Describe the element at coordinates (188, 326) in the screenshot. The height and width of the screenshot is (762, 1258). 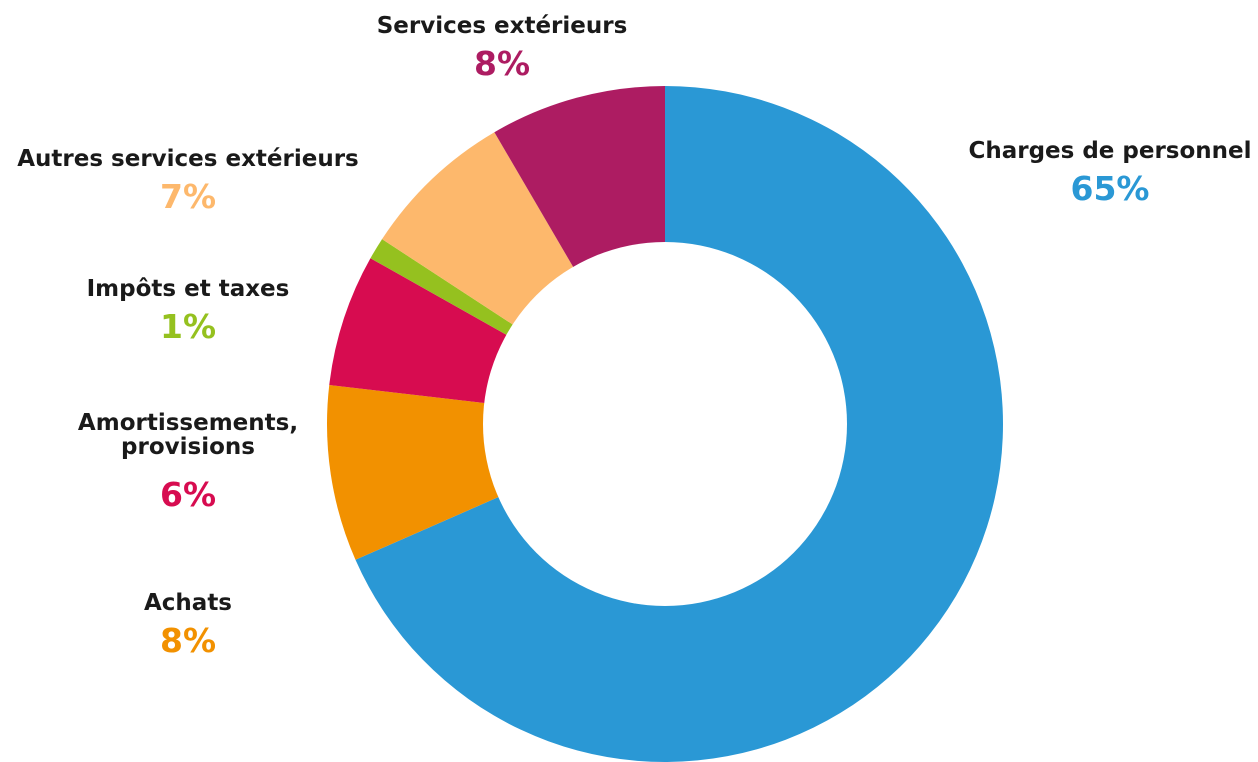
I see `value-label-imp-ts-et-taxes: 1%` at that location.